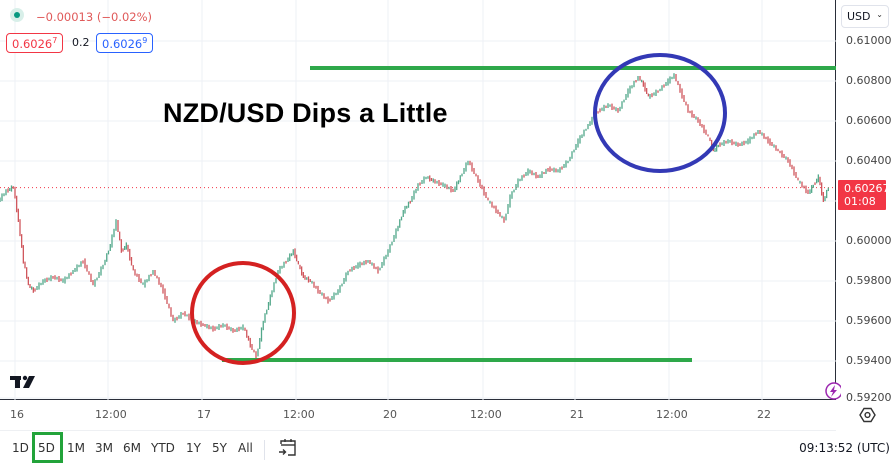 The height and width of the screenshot is (467, 896). I want to click on chevron-down-icon: ⌄, so click(879, 14).